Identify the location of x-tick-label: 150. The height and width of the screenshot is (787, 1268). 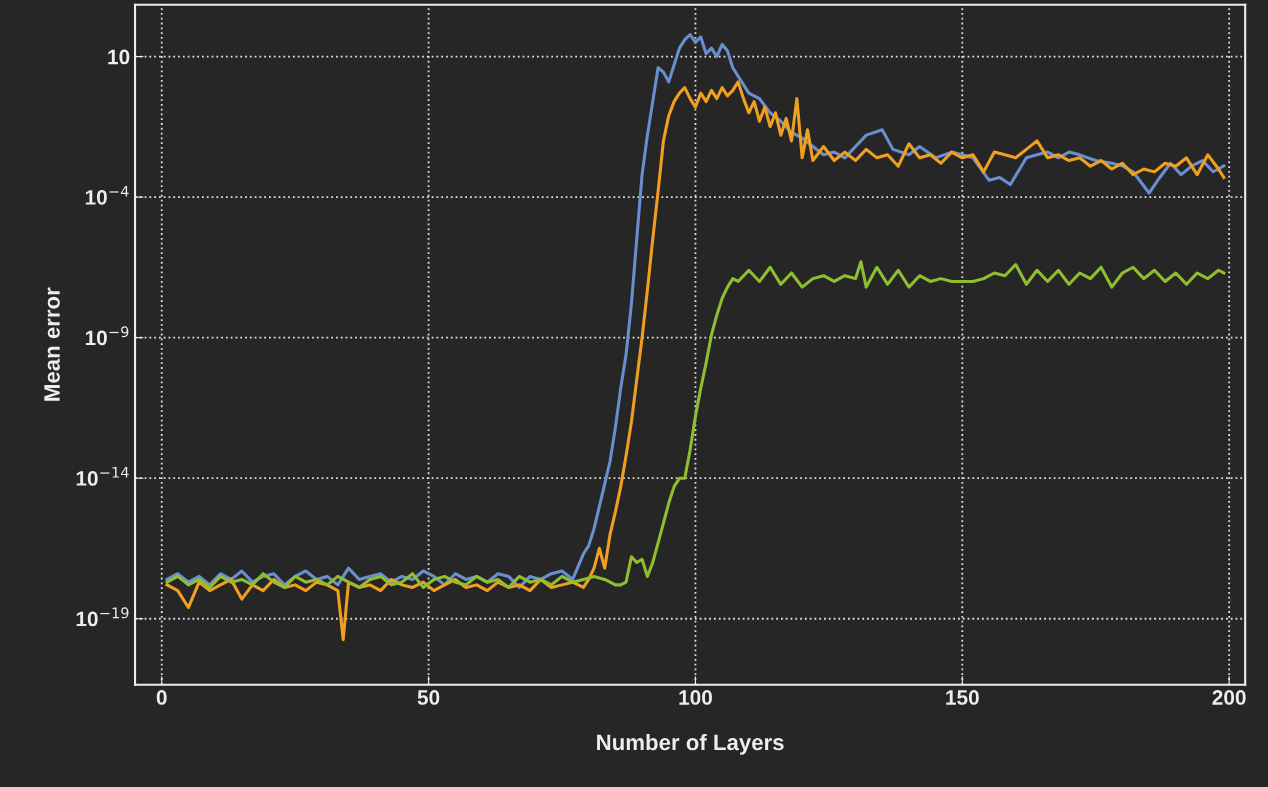
(962, 697).